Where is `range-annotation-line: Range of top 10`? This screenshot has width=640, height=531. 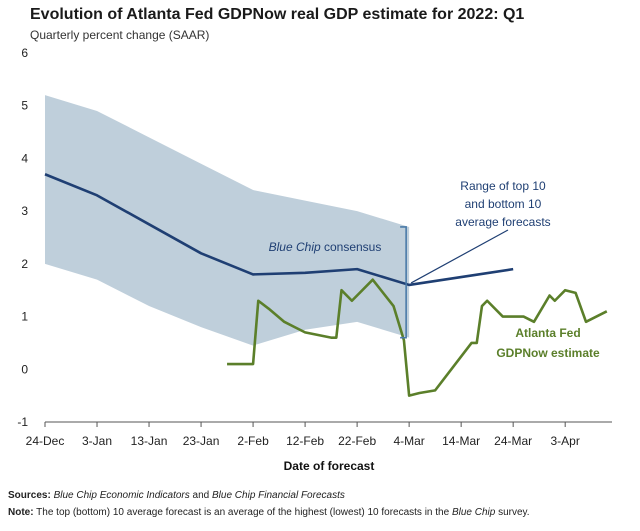 range-annotation-line: Range of top 10 is located at coordinates (503, 186).